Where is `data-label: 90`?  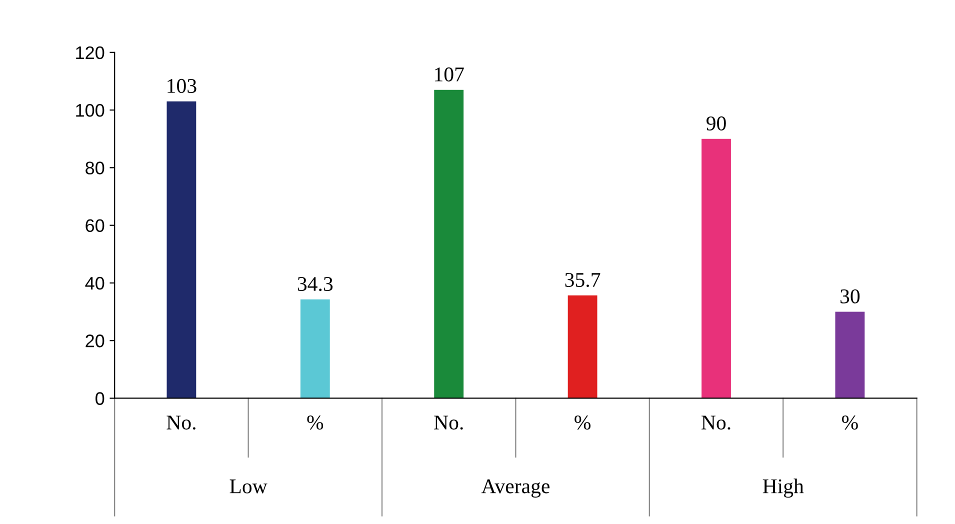
data-label: 90 is located at coordinates (716, 123).